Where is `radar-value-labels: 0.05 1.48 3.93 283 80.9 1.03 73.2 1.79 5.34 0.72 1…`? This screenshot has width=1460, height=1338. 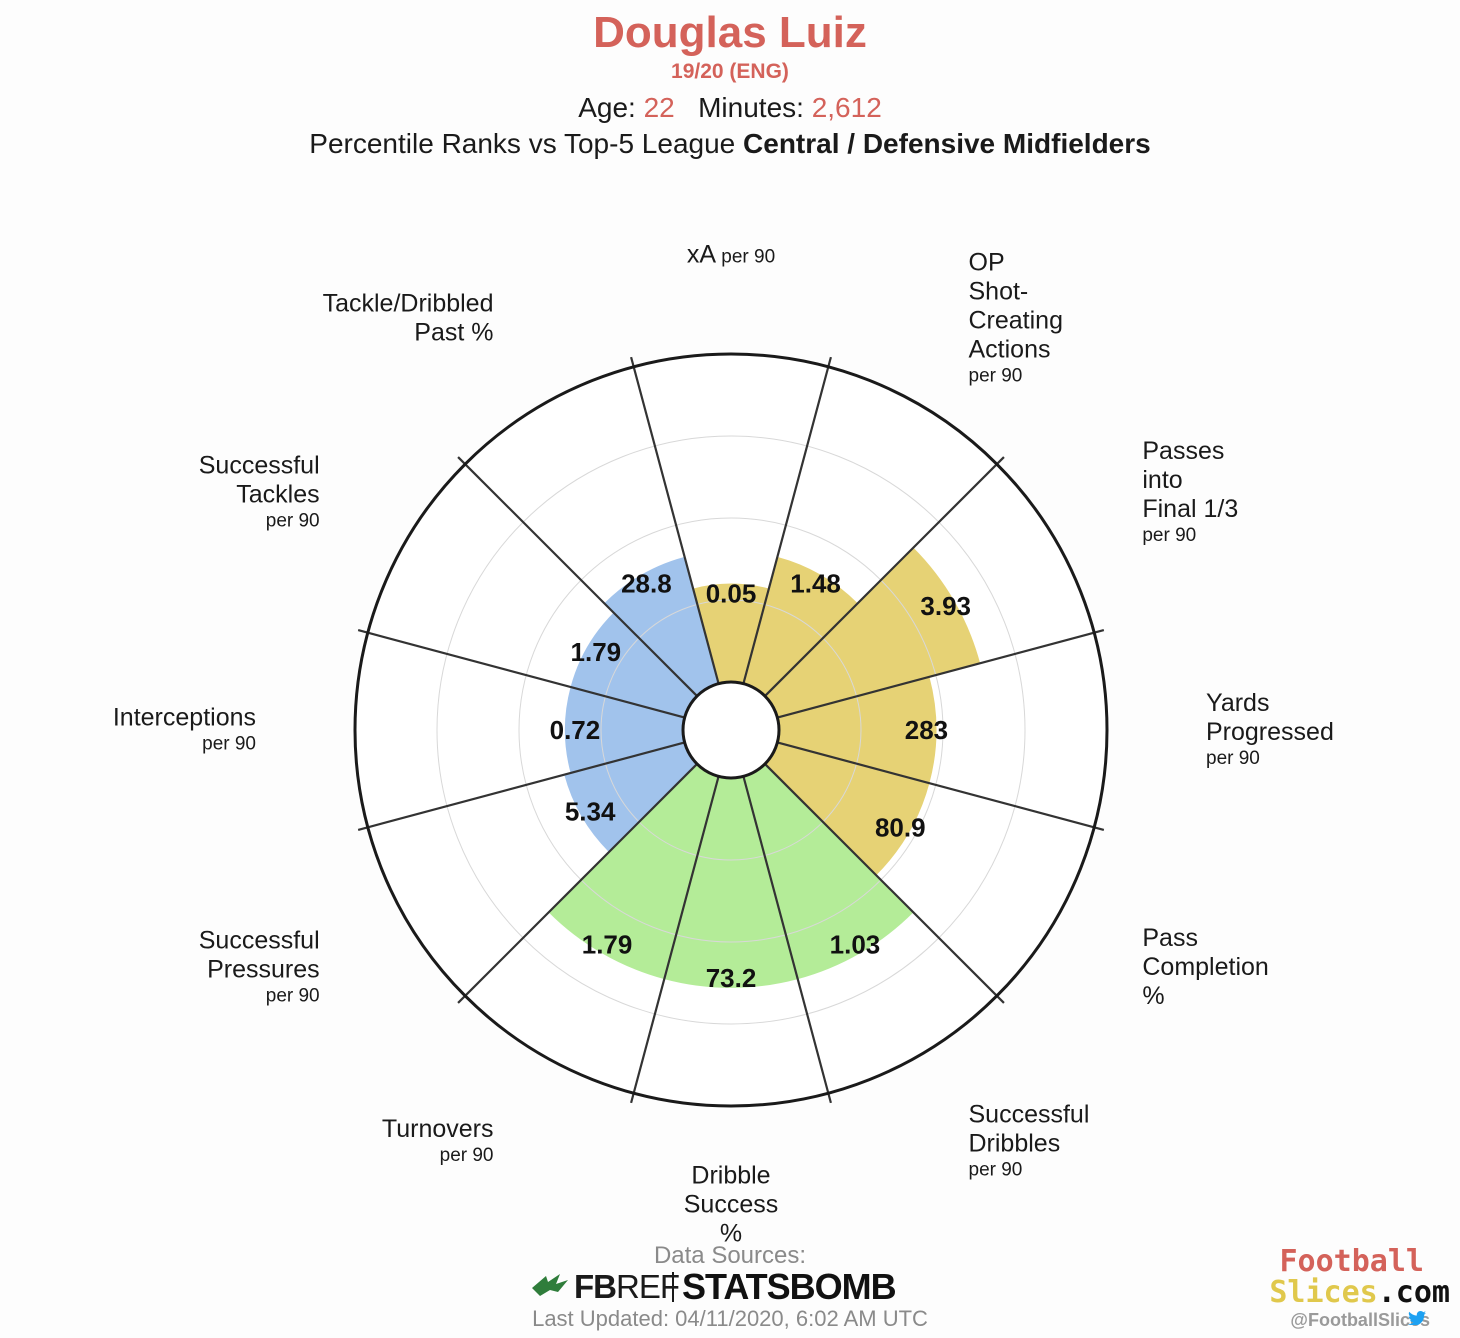 radar-value-labels: 0.05 1.48 3.93 283 80.9 1.03 73.2 1.79 5.34 0.72 1… is located at coordinates (760, 780).